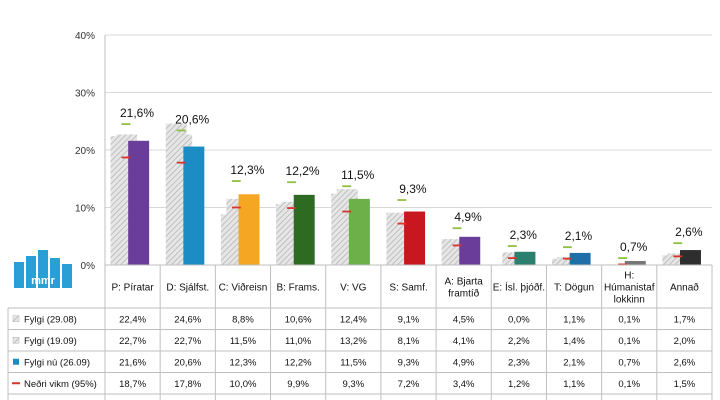  What do you see at coordinates (132, 319) in the screenshot?
I see `table-cell: 22,4%` at bounding box center [132, 319].